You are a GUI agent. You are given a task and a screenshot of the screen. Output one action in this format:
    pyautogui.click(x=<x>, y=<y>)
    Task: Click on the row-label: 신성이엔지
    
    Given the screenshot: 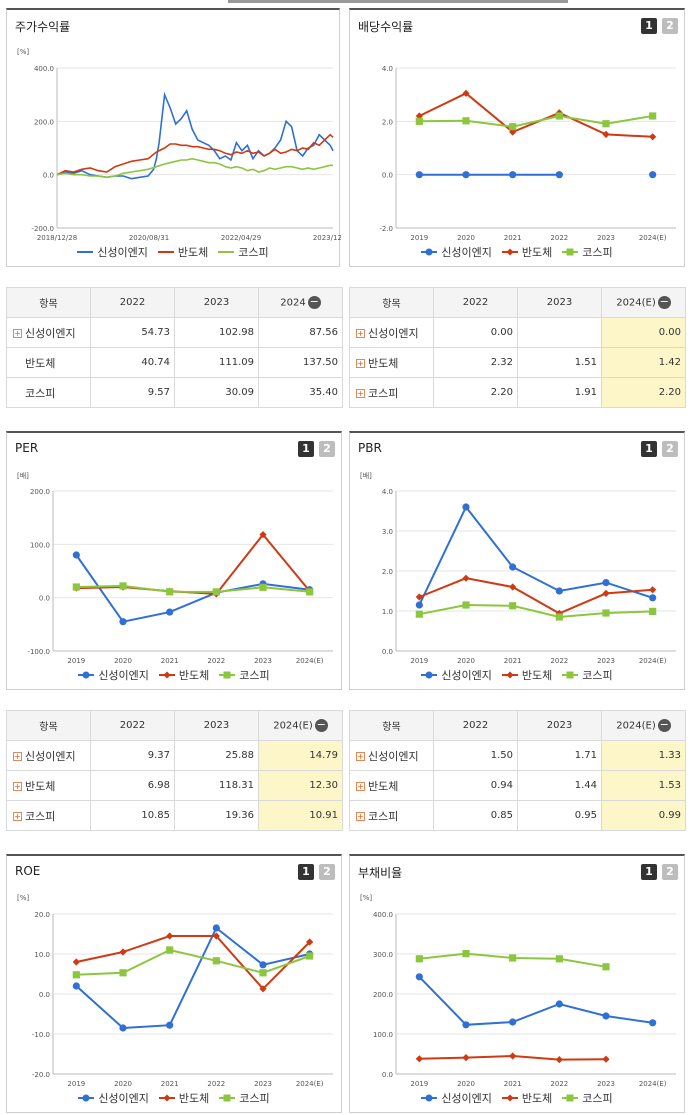 What is the action you would take?
    pyautogui.click(x=50, y=333)
    